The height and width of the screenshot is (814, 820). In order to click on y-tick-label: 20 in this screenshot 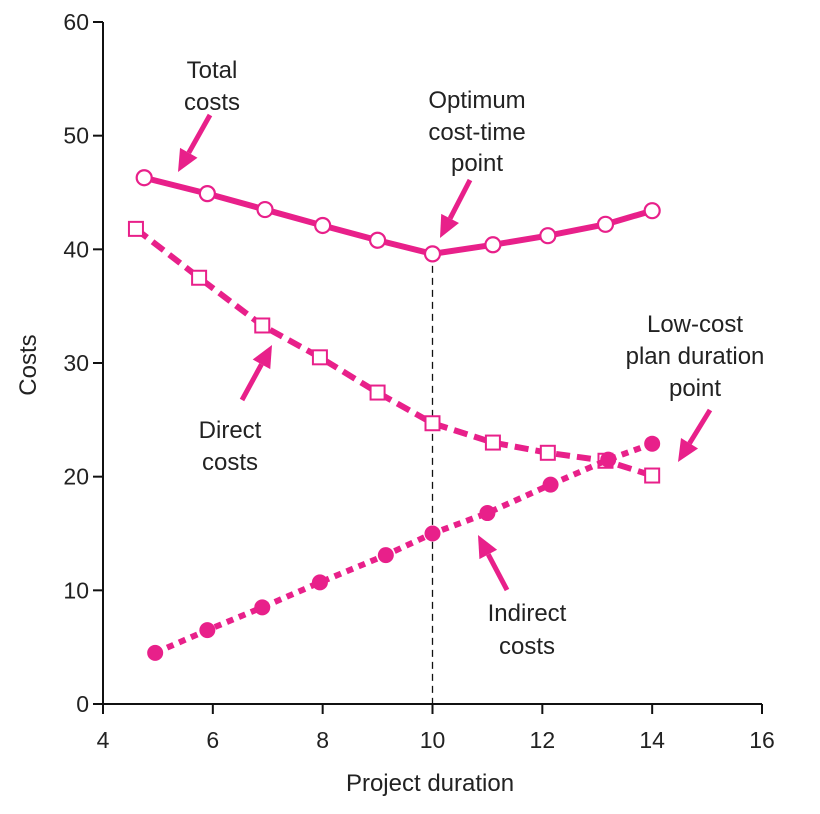, I will do `click(76, 477)`.